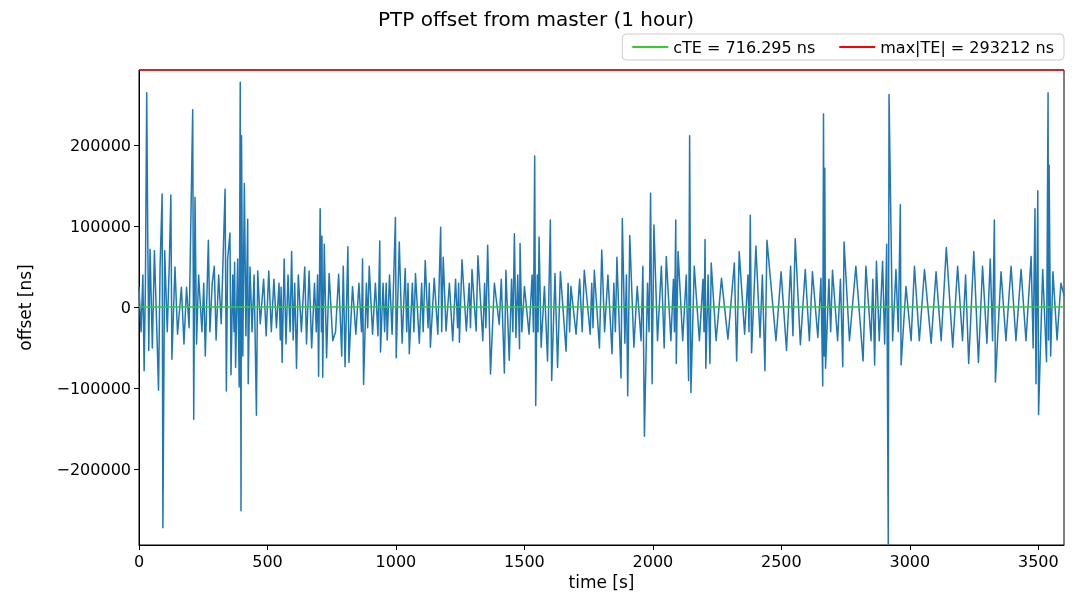 The image size is (1072, 597). Describe the element at coordinates (524, 561) in the screenshot. I see `x-tick-label: 1500` at that location.